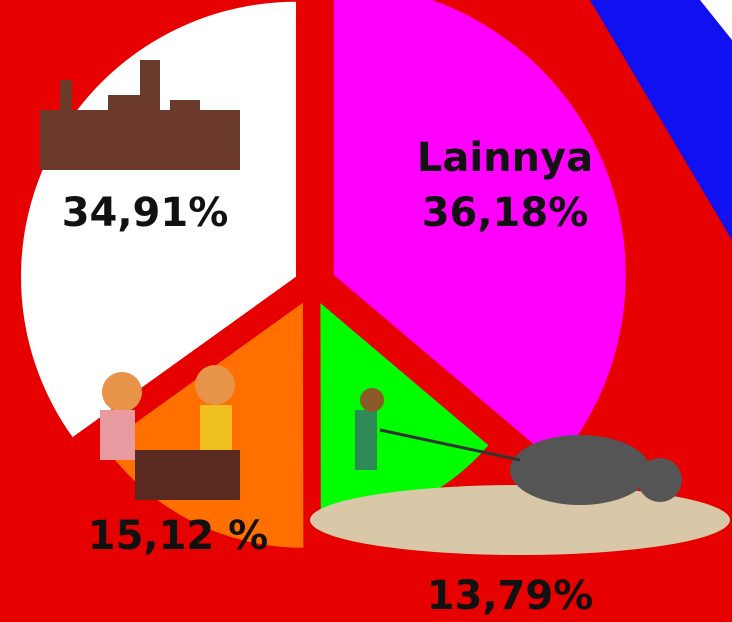 This screenshot has width=732, height=622. I want to click on value-label: 36,18%, so click(505, 213).